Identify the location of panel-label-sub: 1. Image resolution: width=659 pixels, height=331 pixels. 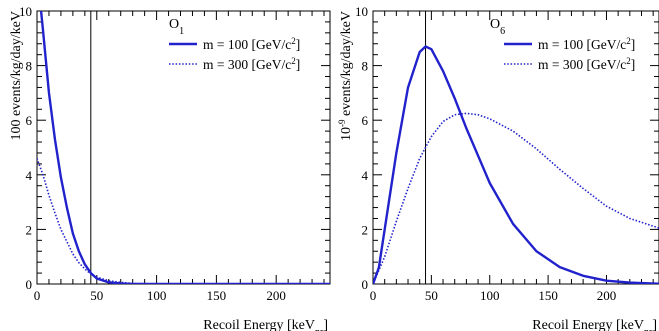
(181, 31).